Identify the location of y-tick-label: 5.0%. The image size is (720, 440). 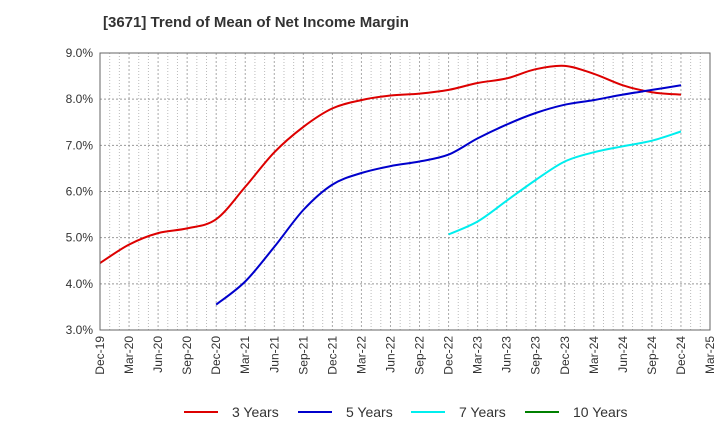
(80, 238).